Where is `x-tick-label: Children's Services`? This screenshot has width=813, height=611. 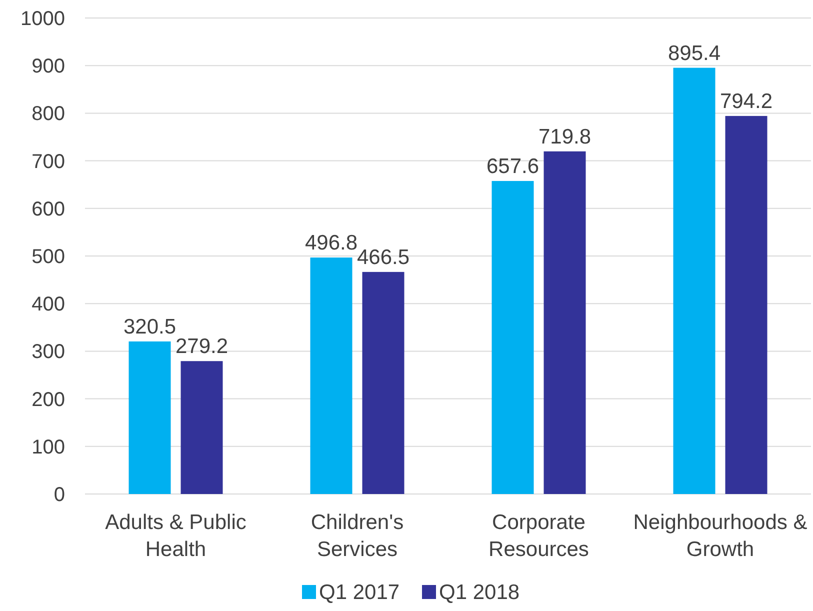
x-tick-label: Children's Services is located at coordinates (357, 536).